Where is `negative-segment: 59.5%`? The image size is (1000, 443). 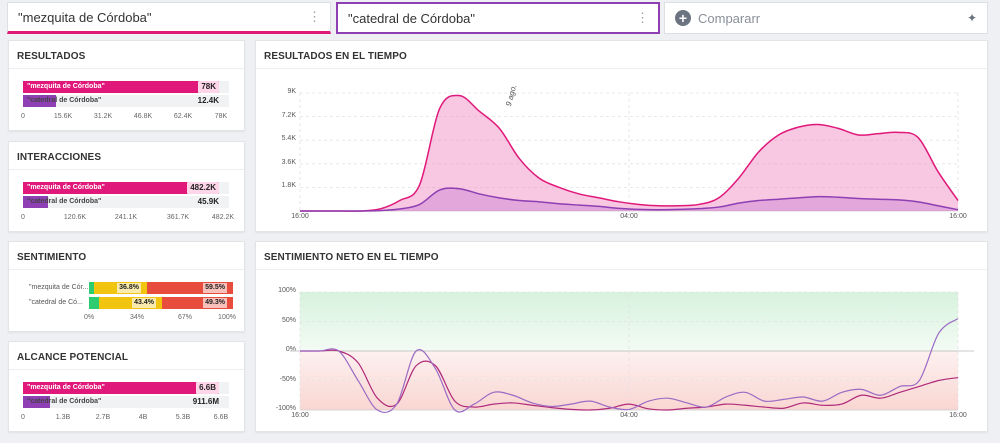
negative-segment: 59.5% is located at coordinates (190, 288).